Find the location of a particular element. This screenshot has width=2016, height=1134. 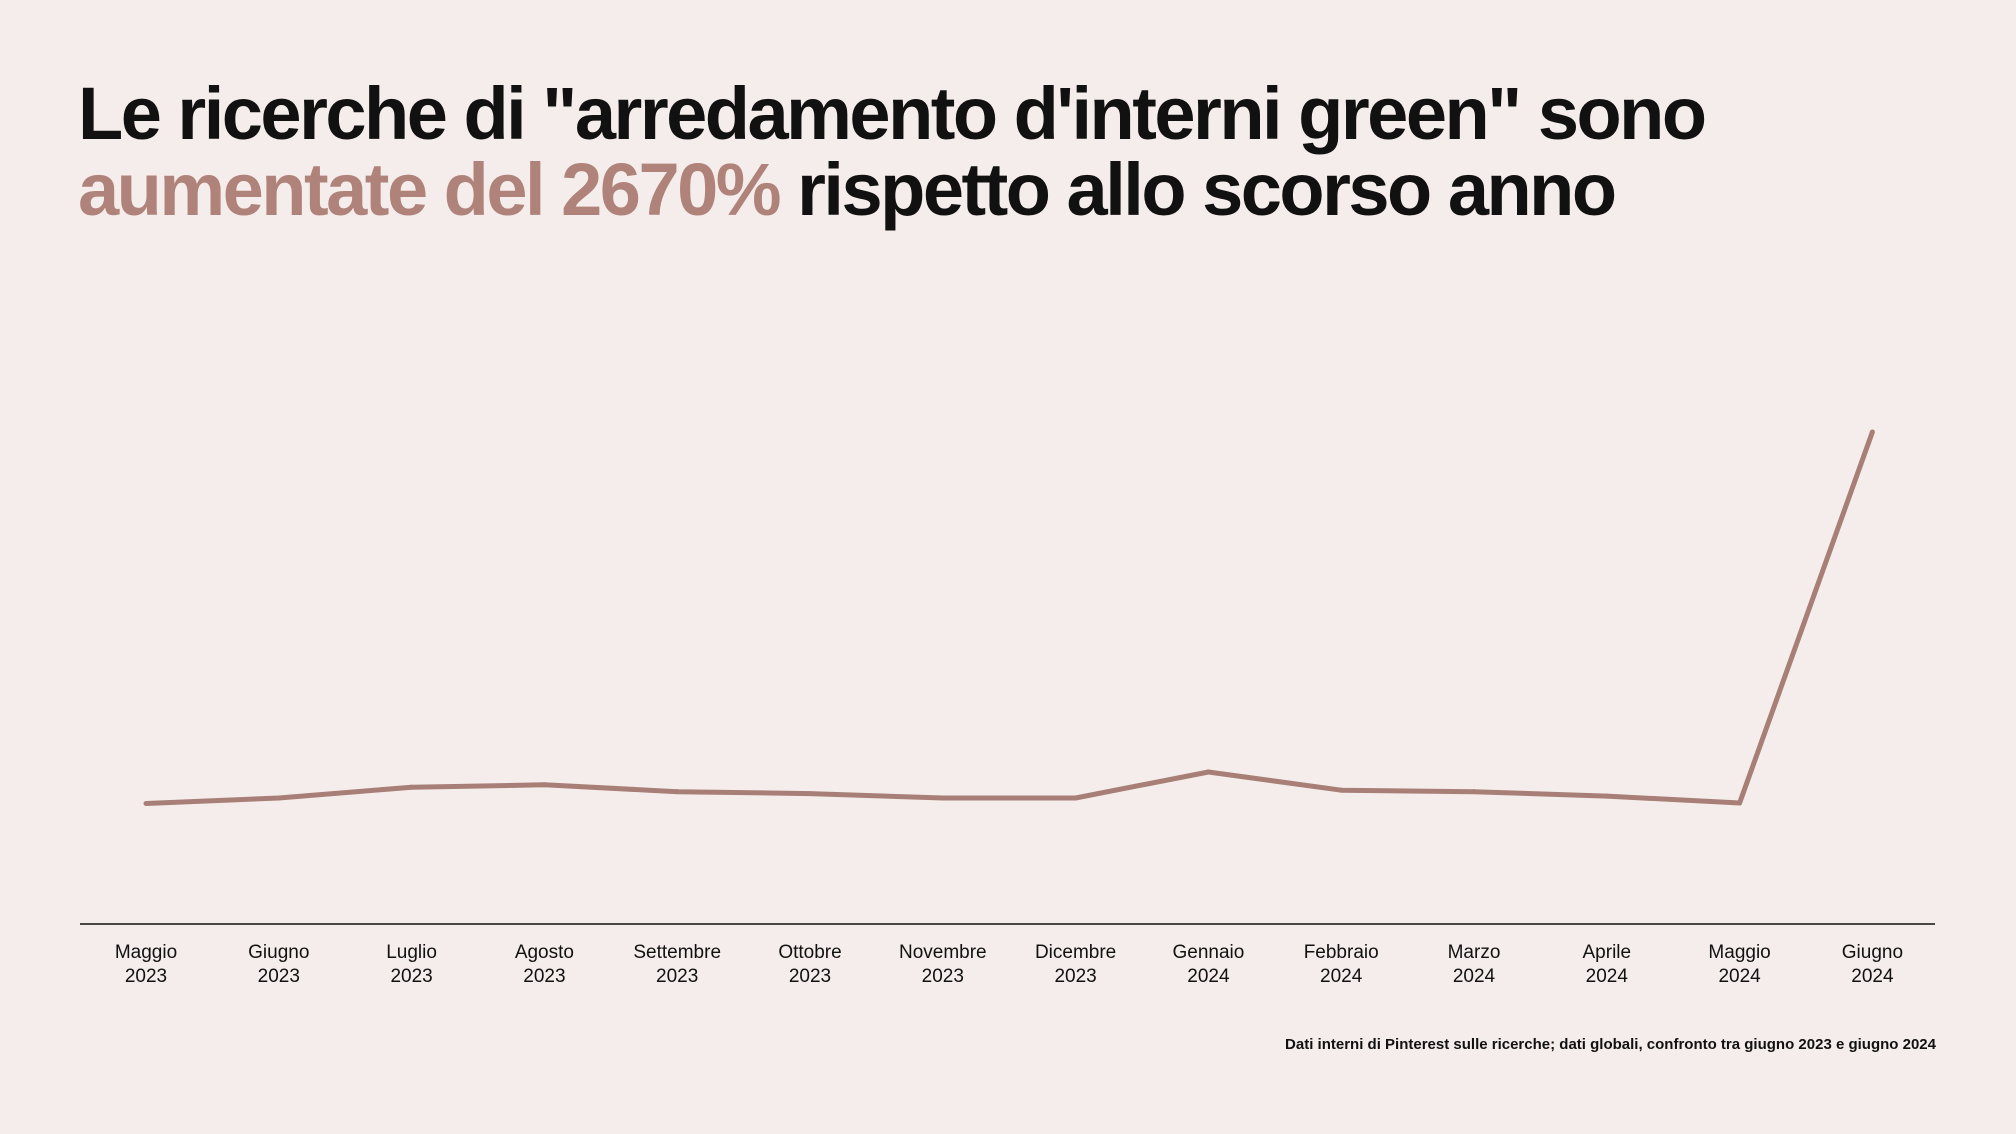

x-tick-label: Maggio 2023 is located at coordinates (146, 964).